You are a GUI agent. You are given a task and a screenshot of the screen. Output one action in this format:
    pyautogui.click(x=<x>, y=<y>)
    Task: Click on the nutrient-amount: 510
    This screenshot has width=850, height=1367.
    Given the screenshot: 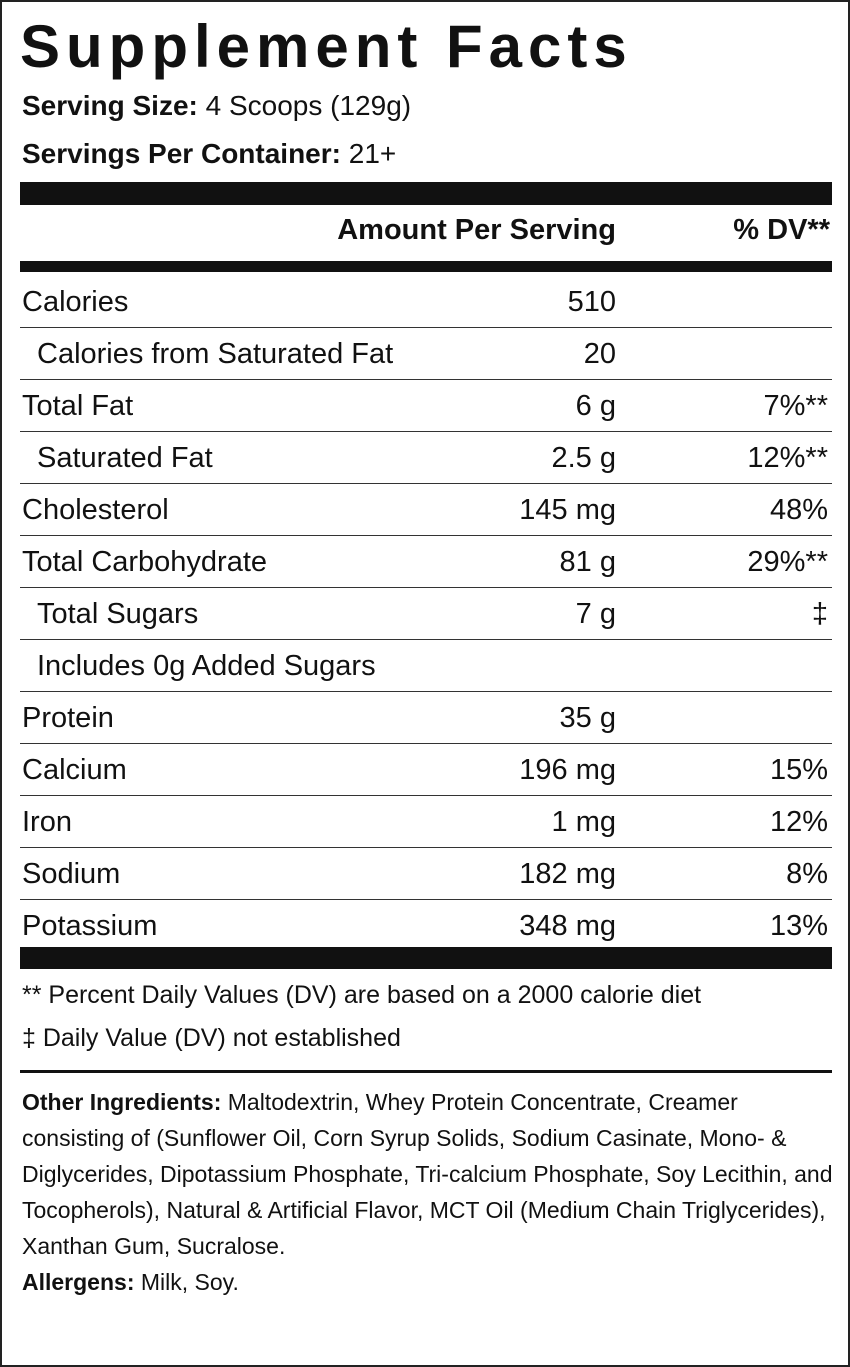 What is the action you would take?
    pyautogui.click(x=591, y=302)
    